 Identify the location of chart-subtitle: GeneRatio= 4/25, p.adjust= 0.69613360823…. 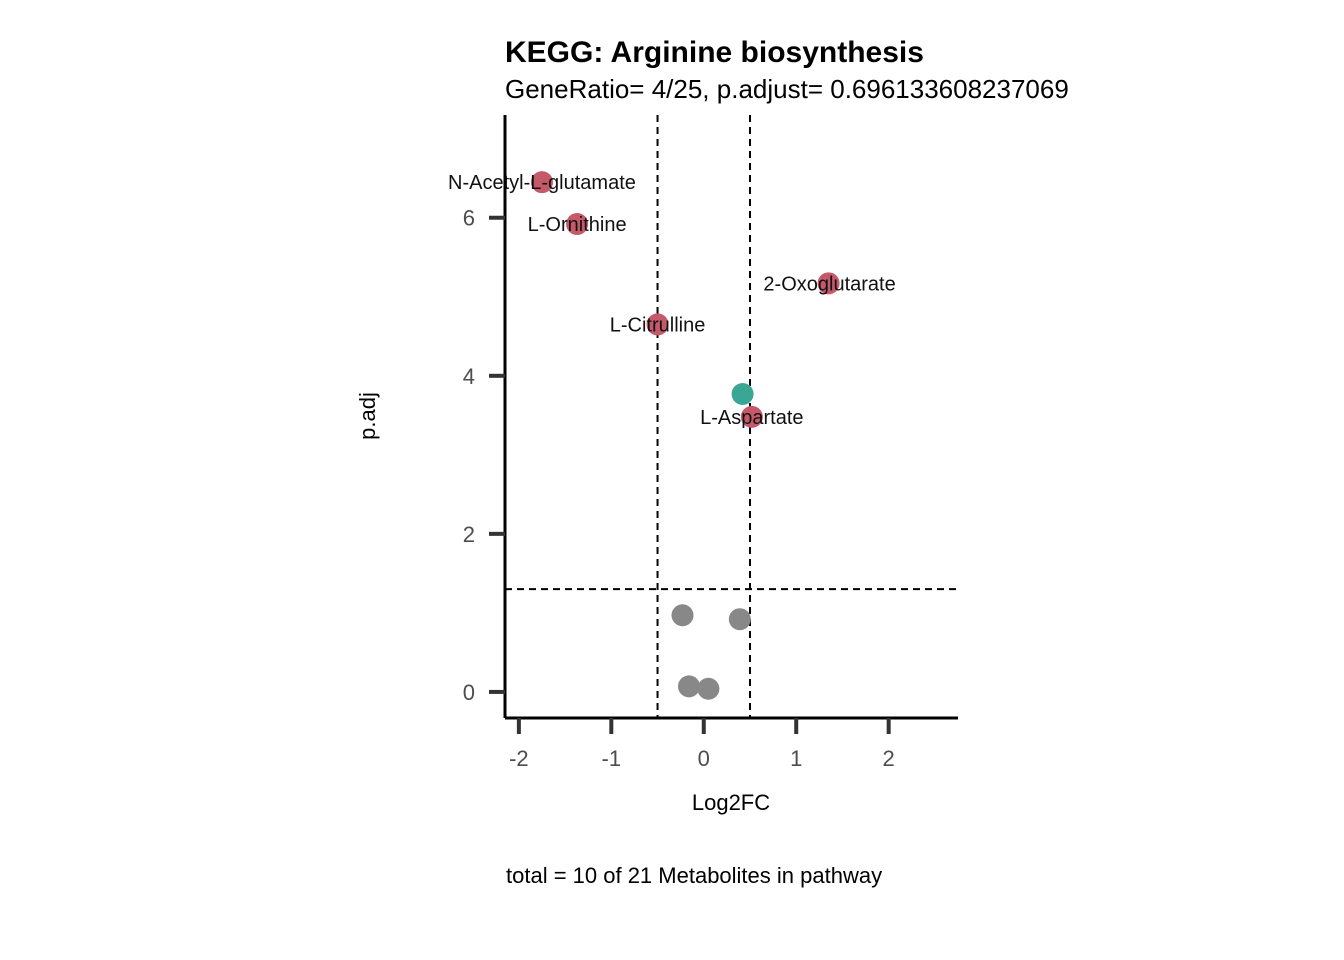
(787, 89).